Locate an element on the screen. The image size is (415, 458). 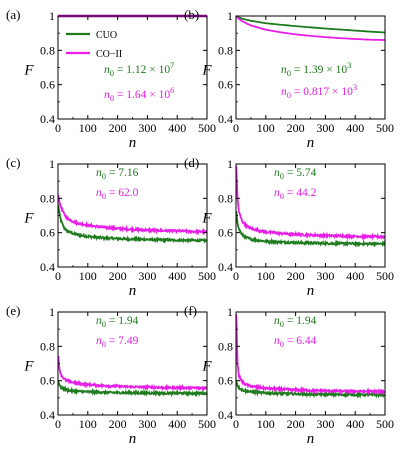
n0-annotation: n0 = 62.0 is located at coordinates (117, 194).